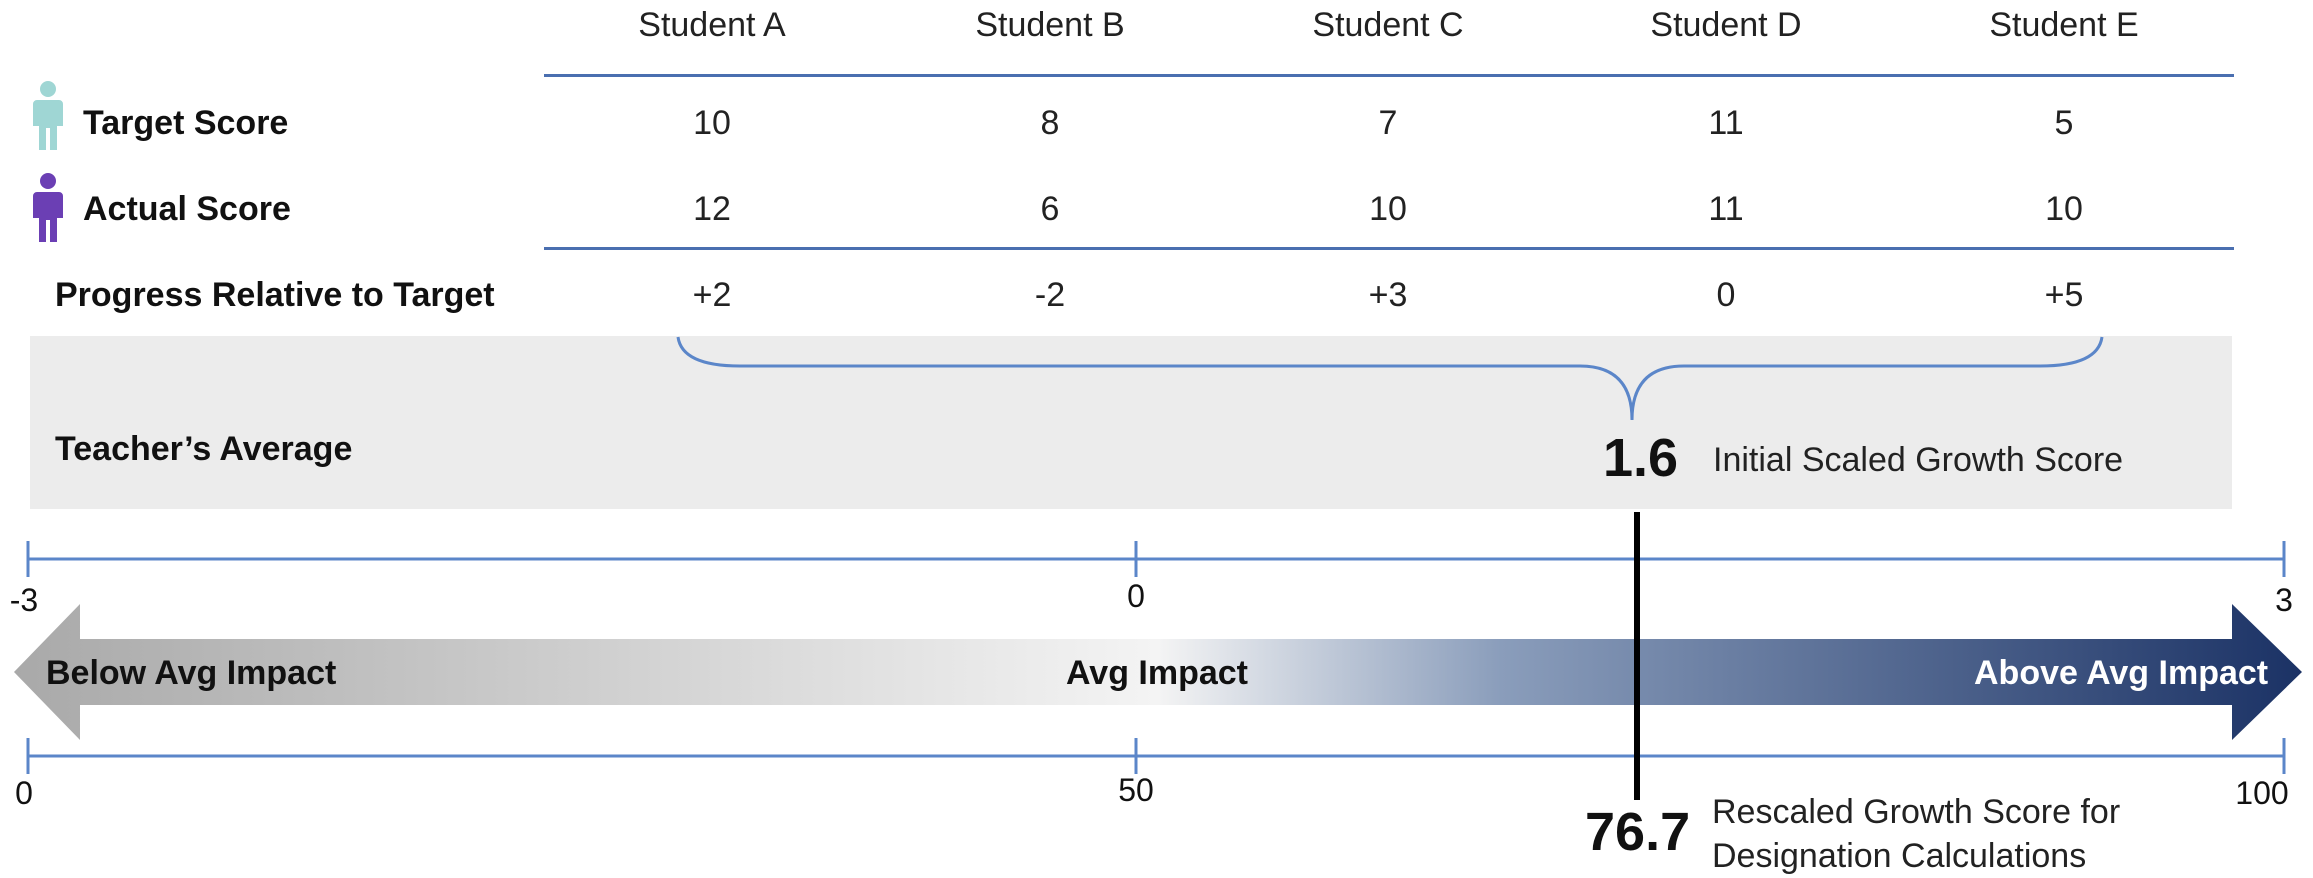  What do you see at coordinates (1388, 295) in the screenshot?
I see `progress-c: +3` at bounding box center [1388, 295].